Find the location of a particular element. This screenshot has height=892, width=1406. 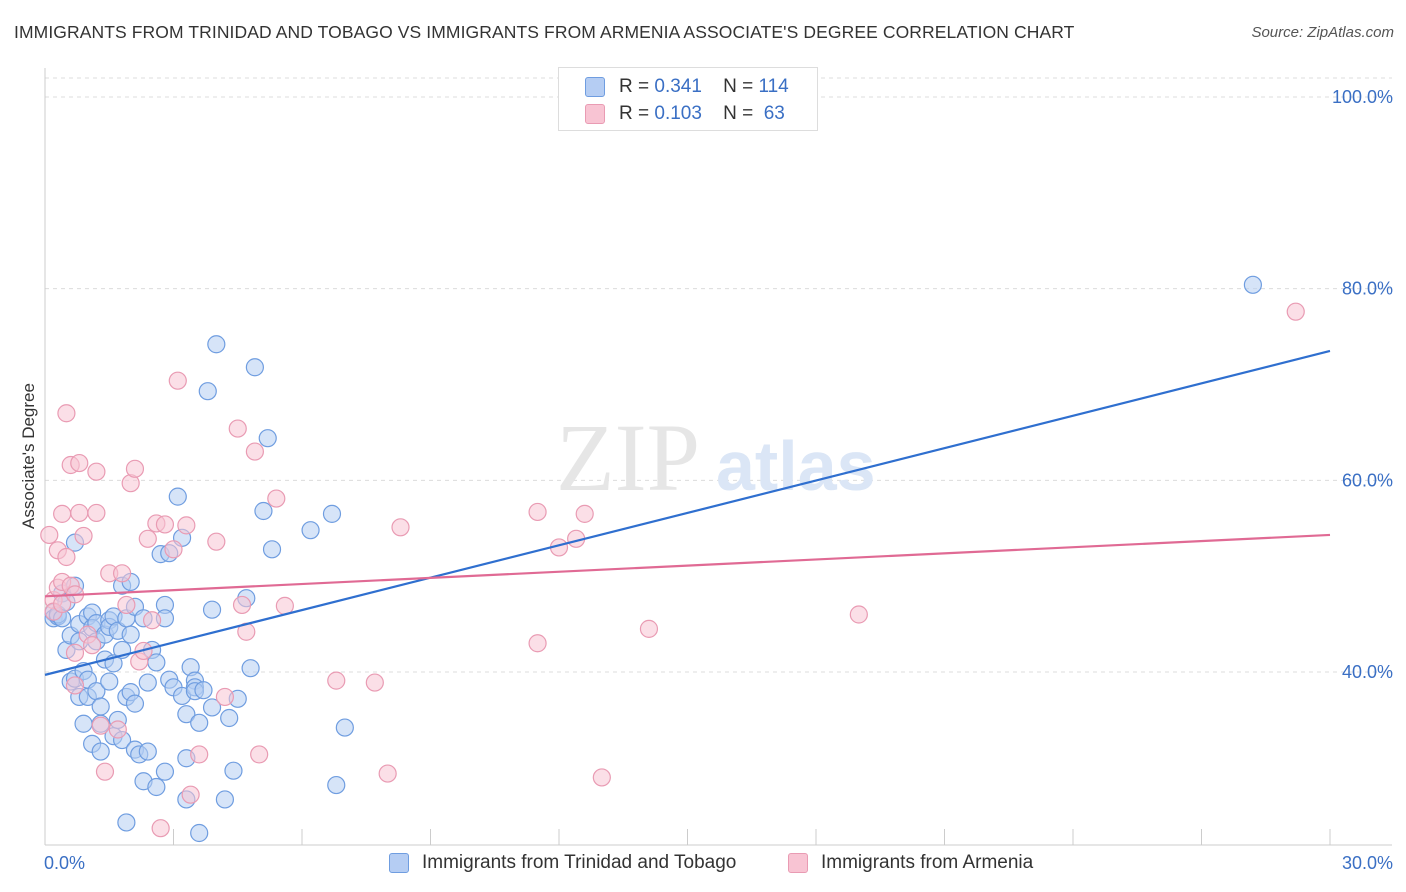

watermark: ZIP atlas is located at coordinates (716, 457).